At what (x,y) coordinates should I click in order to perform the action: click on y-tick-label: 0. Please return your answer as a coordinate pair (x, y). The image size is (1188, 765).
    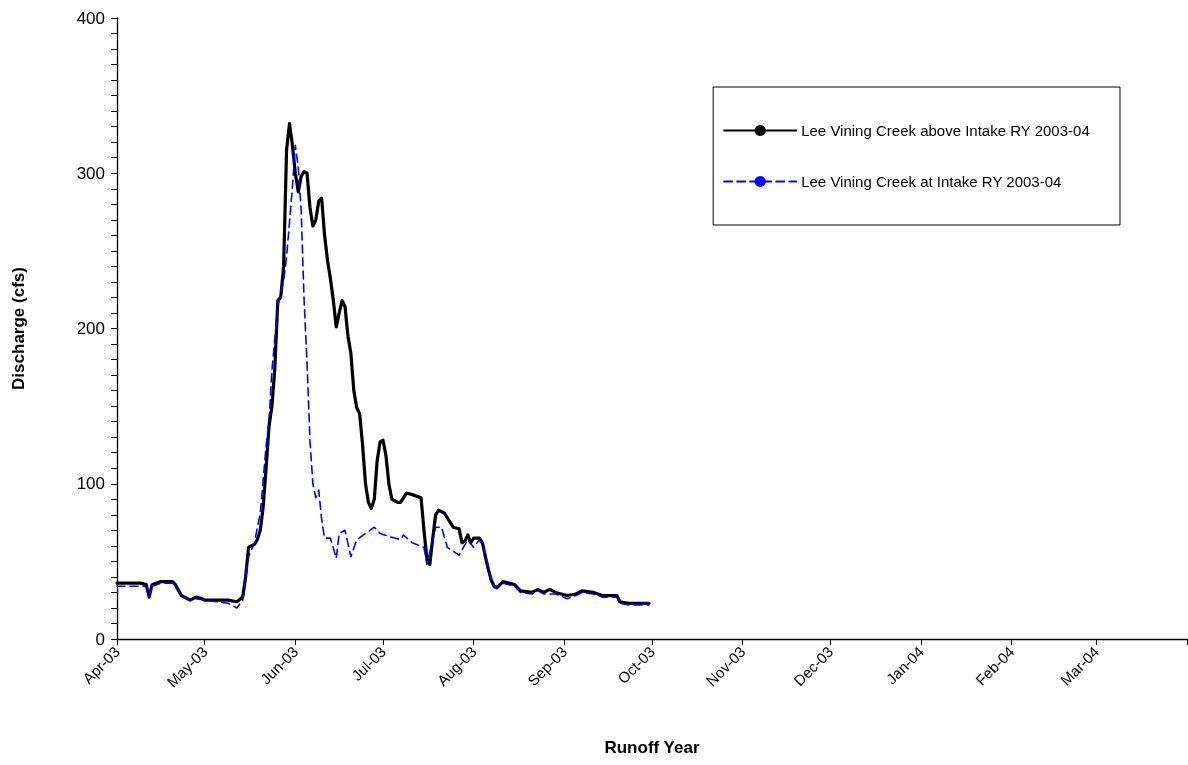
    Looking at the image, I should click on (100, 639).